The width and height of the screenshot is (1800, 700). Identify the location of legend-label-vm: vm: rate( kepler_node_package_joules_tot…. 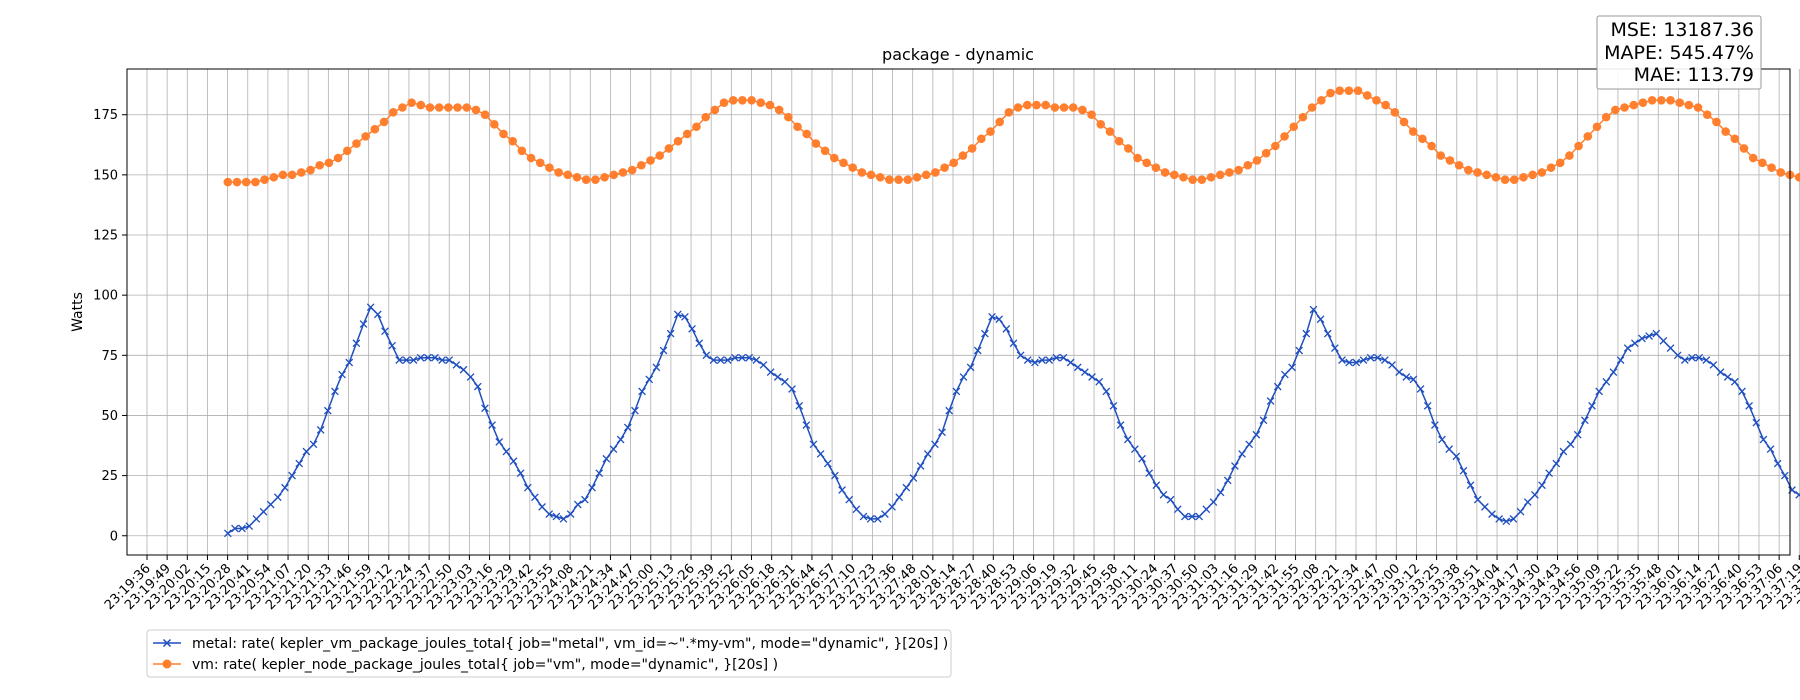
(485, 665).